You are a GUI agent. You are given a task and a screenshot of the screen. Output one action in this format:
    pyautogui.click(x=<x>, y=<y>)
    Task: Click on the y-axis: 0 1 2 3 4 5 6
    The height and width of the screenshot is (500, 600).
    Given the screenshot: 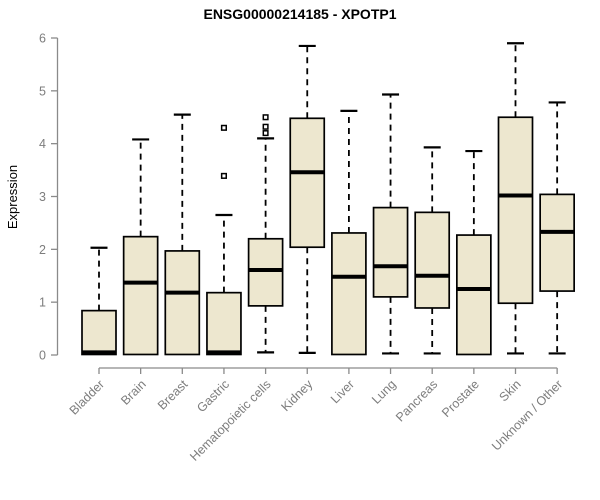 What is the action you would take?
    pyautogui.click(x=49, y=197)
    